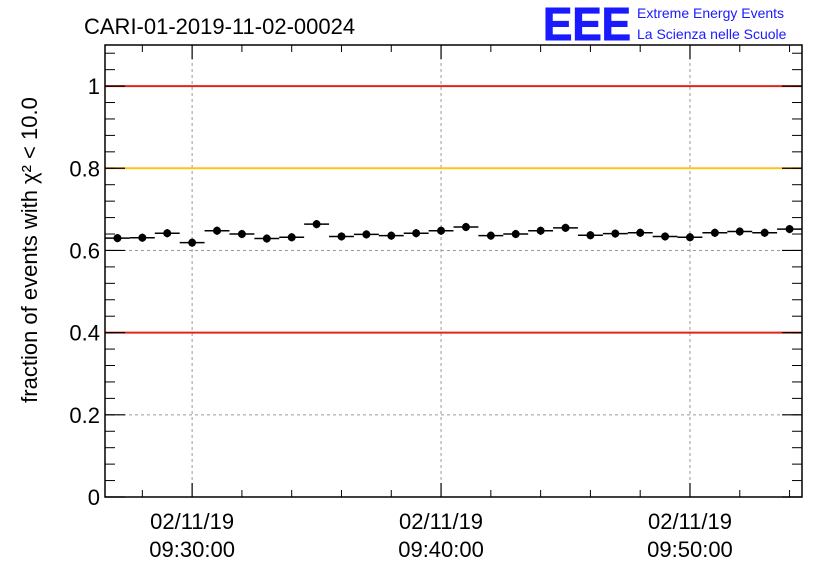  Describe the element at coordinates (84, 333) in the screenshot. I see `y-tick-label: 0.4` at that location.